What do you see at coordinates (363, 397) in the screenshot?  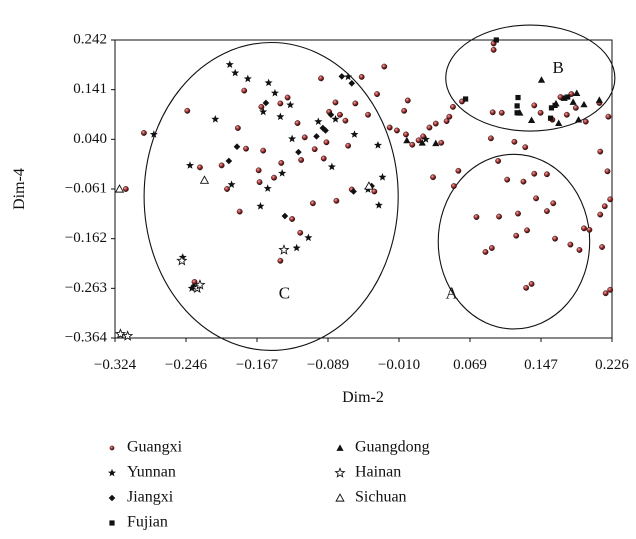 I see `x-axis-title: Dim-2` at bounding box center [363, 397].